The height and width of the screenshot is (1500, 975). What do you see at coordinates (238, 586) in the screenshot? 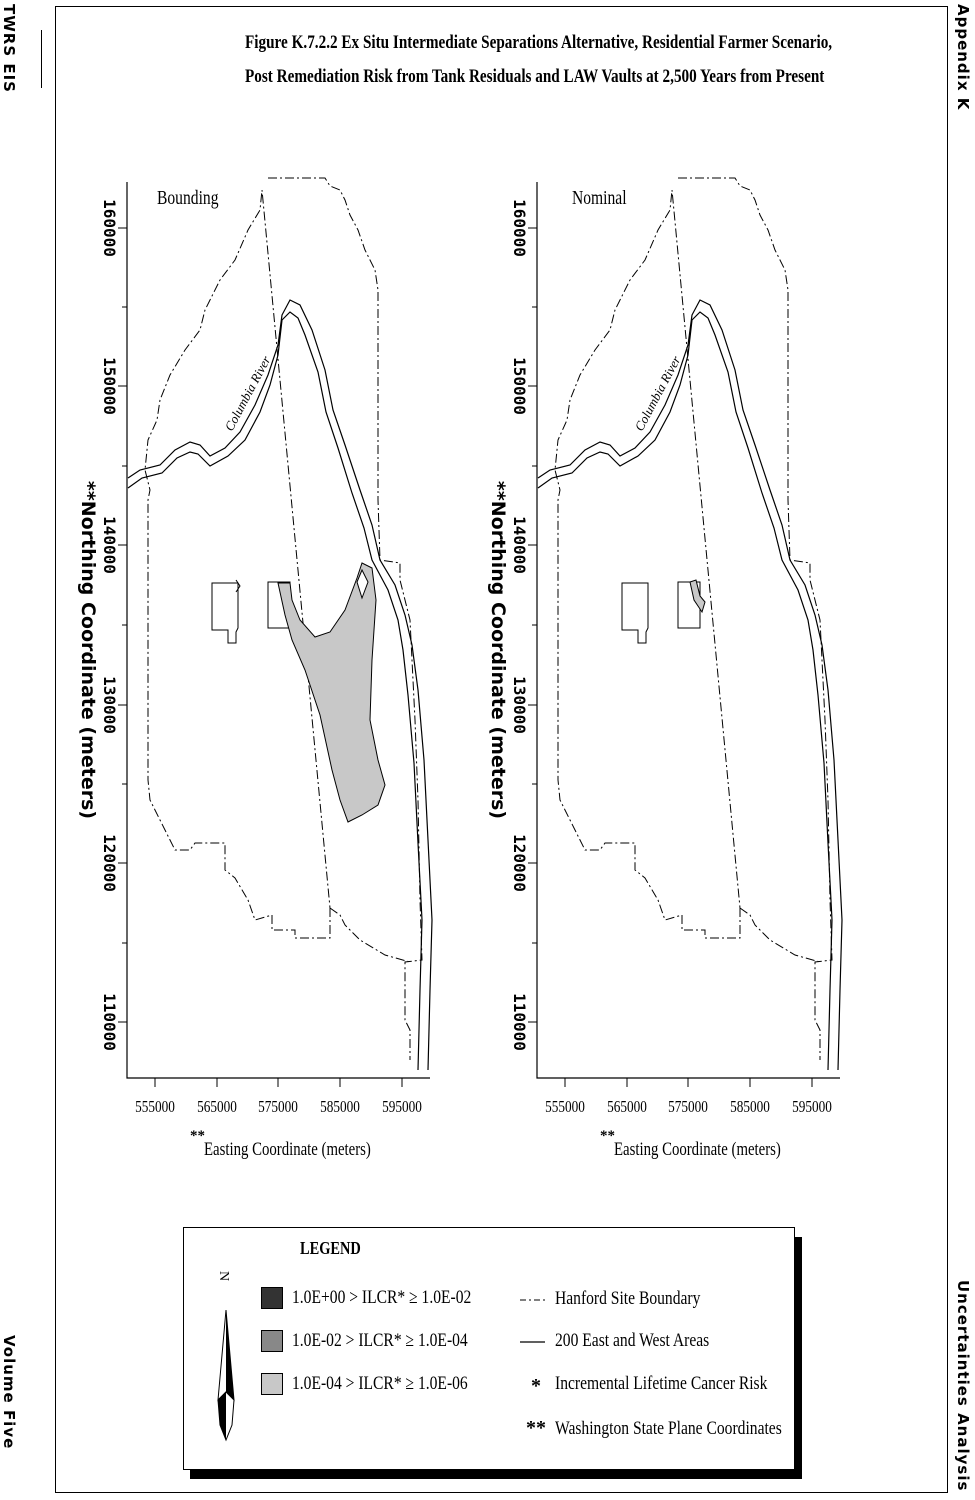
I see `bounding-west-mark` at bounding box center [238, 586].